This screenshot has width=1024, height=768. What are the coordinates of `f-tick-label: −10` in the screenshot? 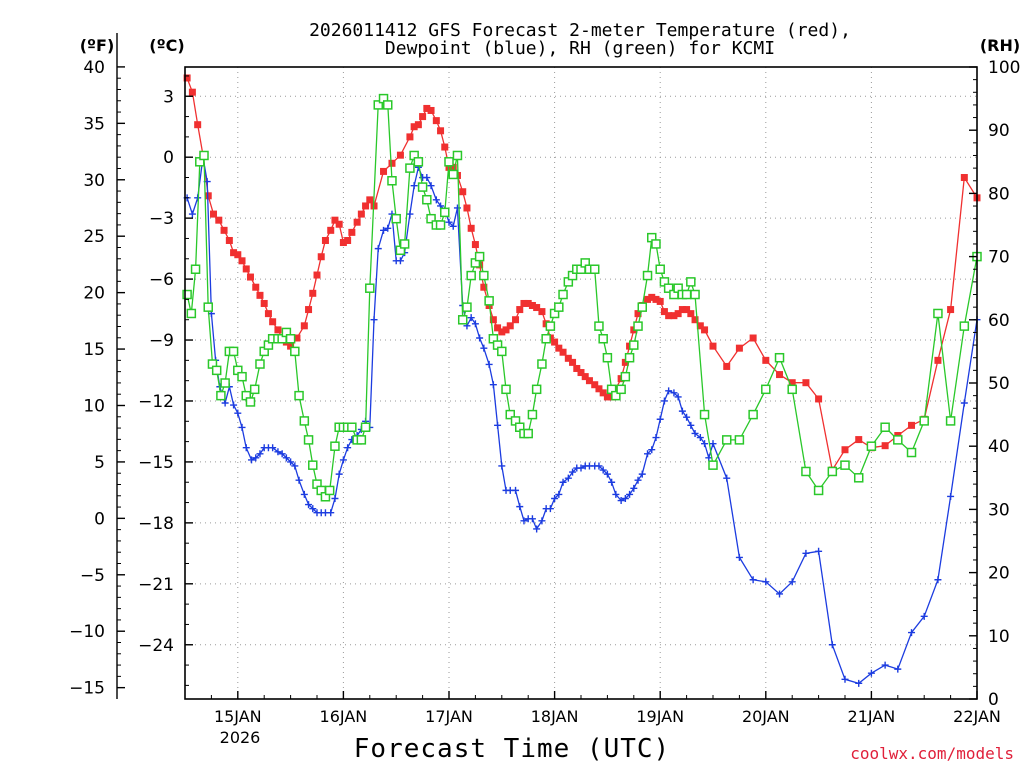 It's located at (87, 632).